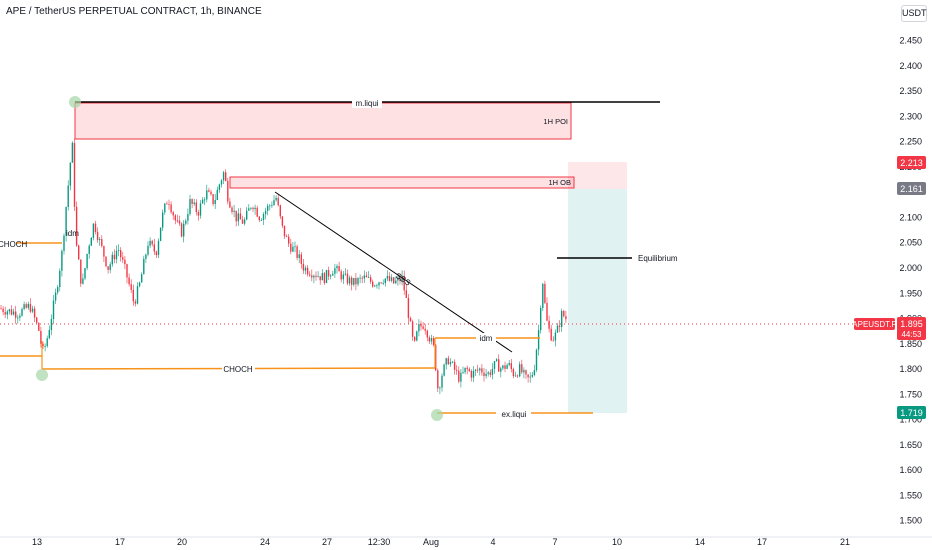  I want to click on price-tick-label: 1.500, so click(910, 521).